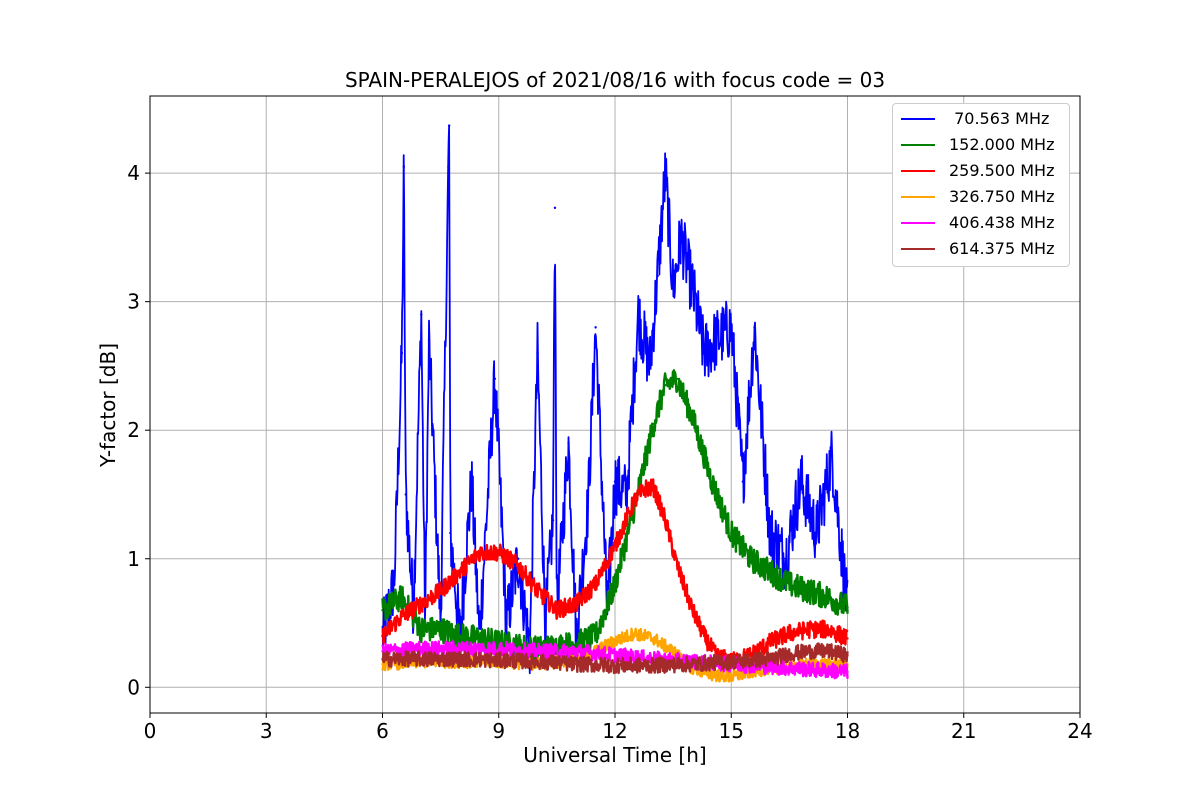  What do you see at coordinates (138, 430) in the screenshot?
I see `y-axis-ticks: 0 1 2 3 4` at bounding box center [138, 430].